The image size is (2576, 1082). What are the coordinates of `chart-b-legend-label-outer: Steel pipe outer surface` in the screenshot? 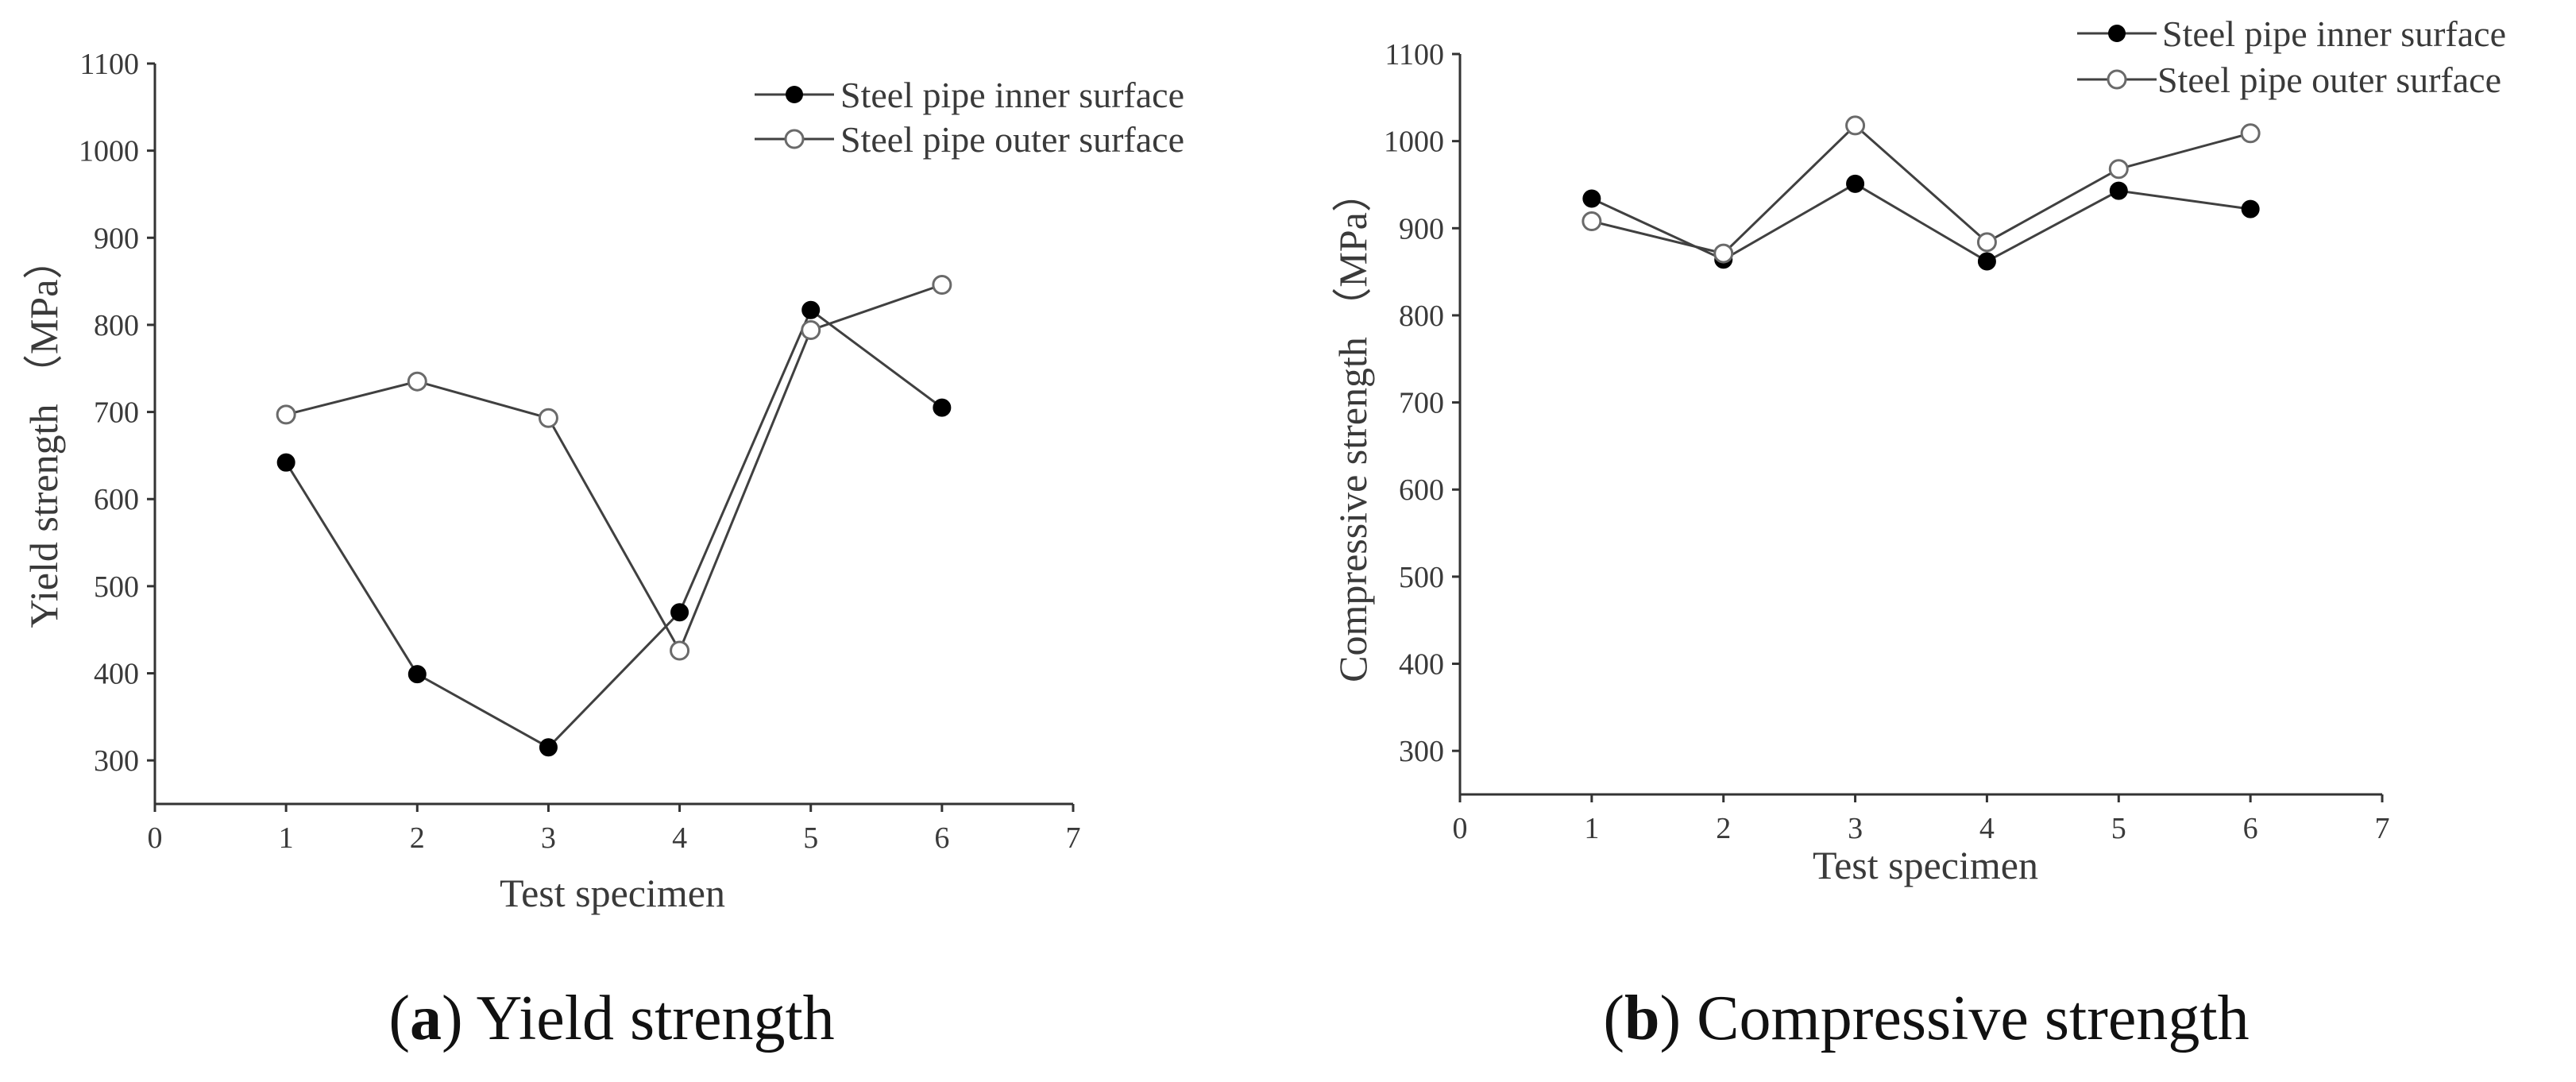 It's located at (2329, 80).